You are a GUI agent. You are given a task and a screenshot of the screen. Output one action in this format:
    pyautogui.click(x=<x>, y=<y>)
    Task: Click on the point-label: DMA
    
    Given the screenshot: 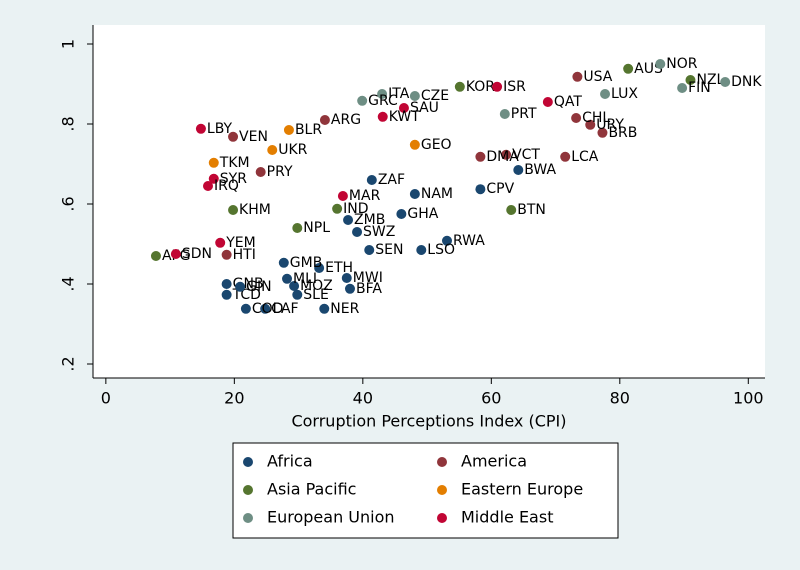 What is the action you would take?
    pyautogui.click(x=502, y=157)
    